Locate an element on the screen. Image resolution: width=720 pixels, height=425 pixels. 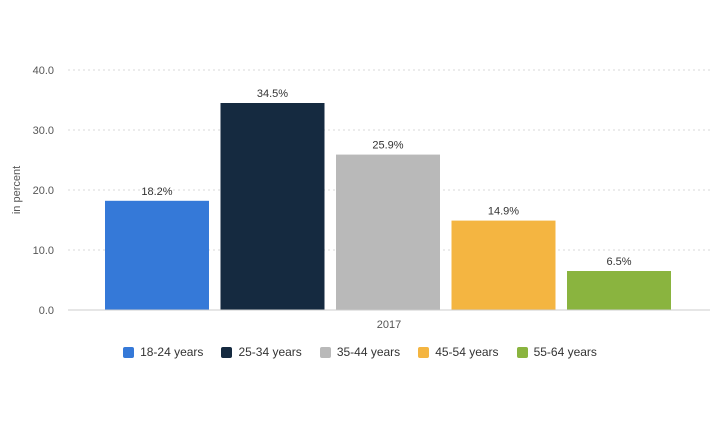
bar-55-64-years is located at coordinates (619, 290).